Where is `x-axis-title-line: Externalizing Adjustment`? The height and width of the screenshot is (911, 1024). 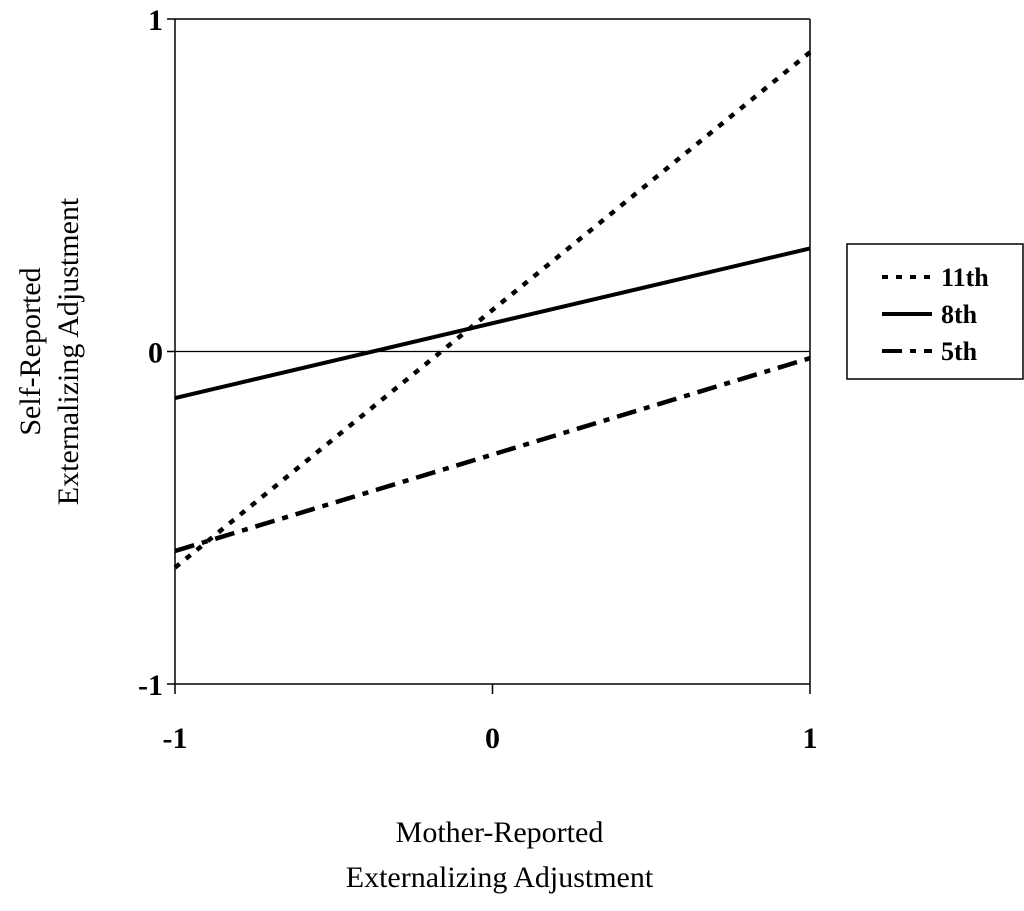 x-axis-title-line: Externalizing Adjustment is located at coordinates (500, 877).